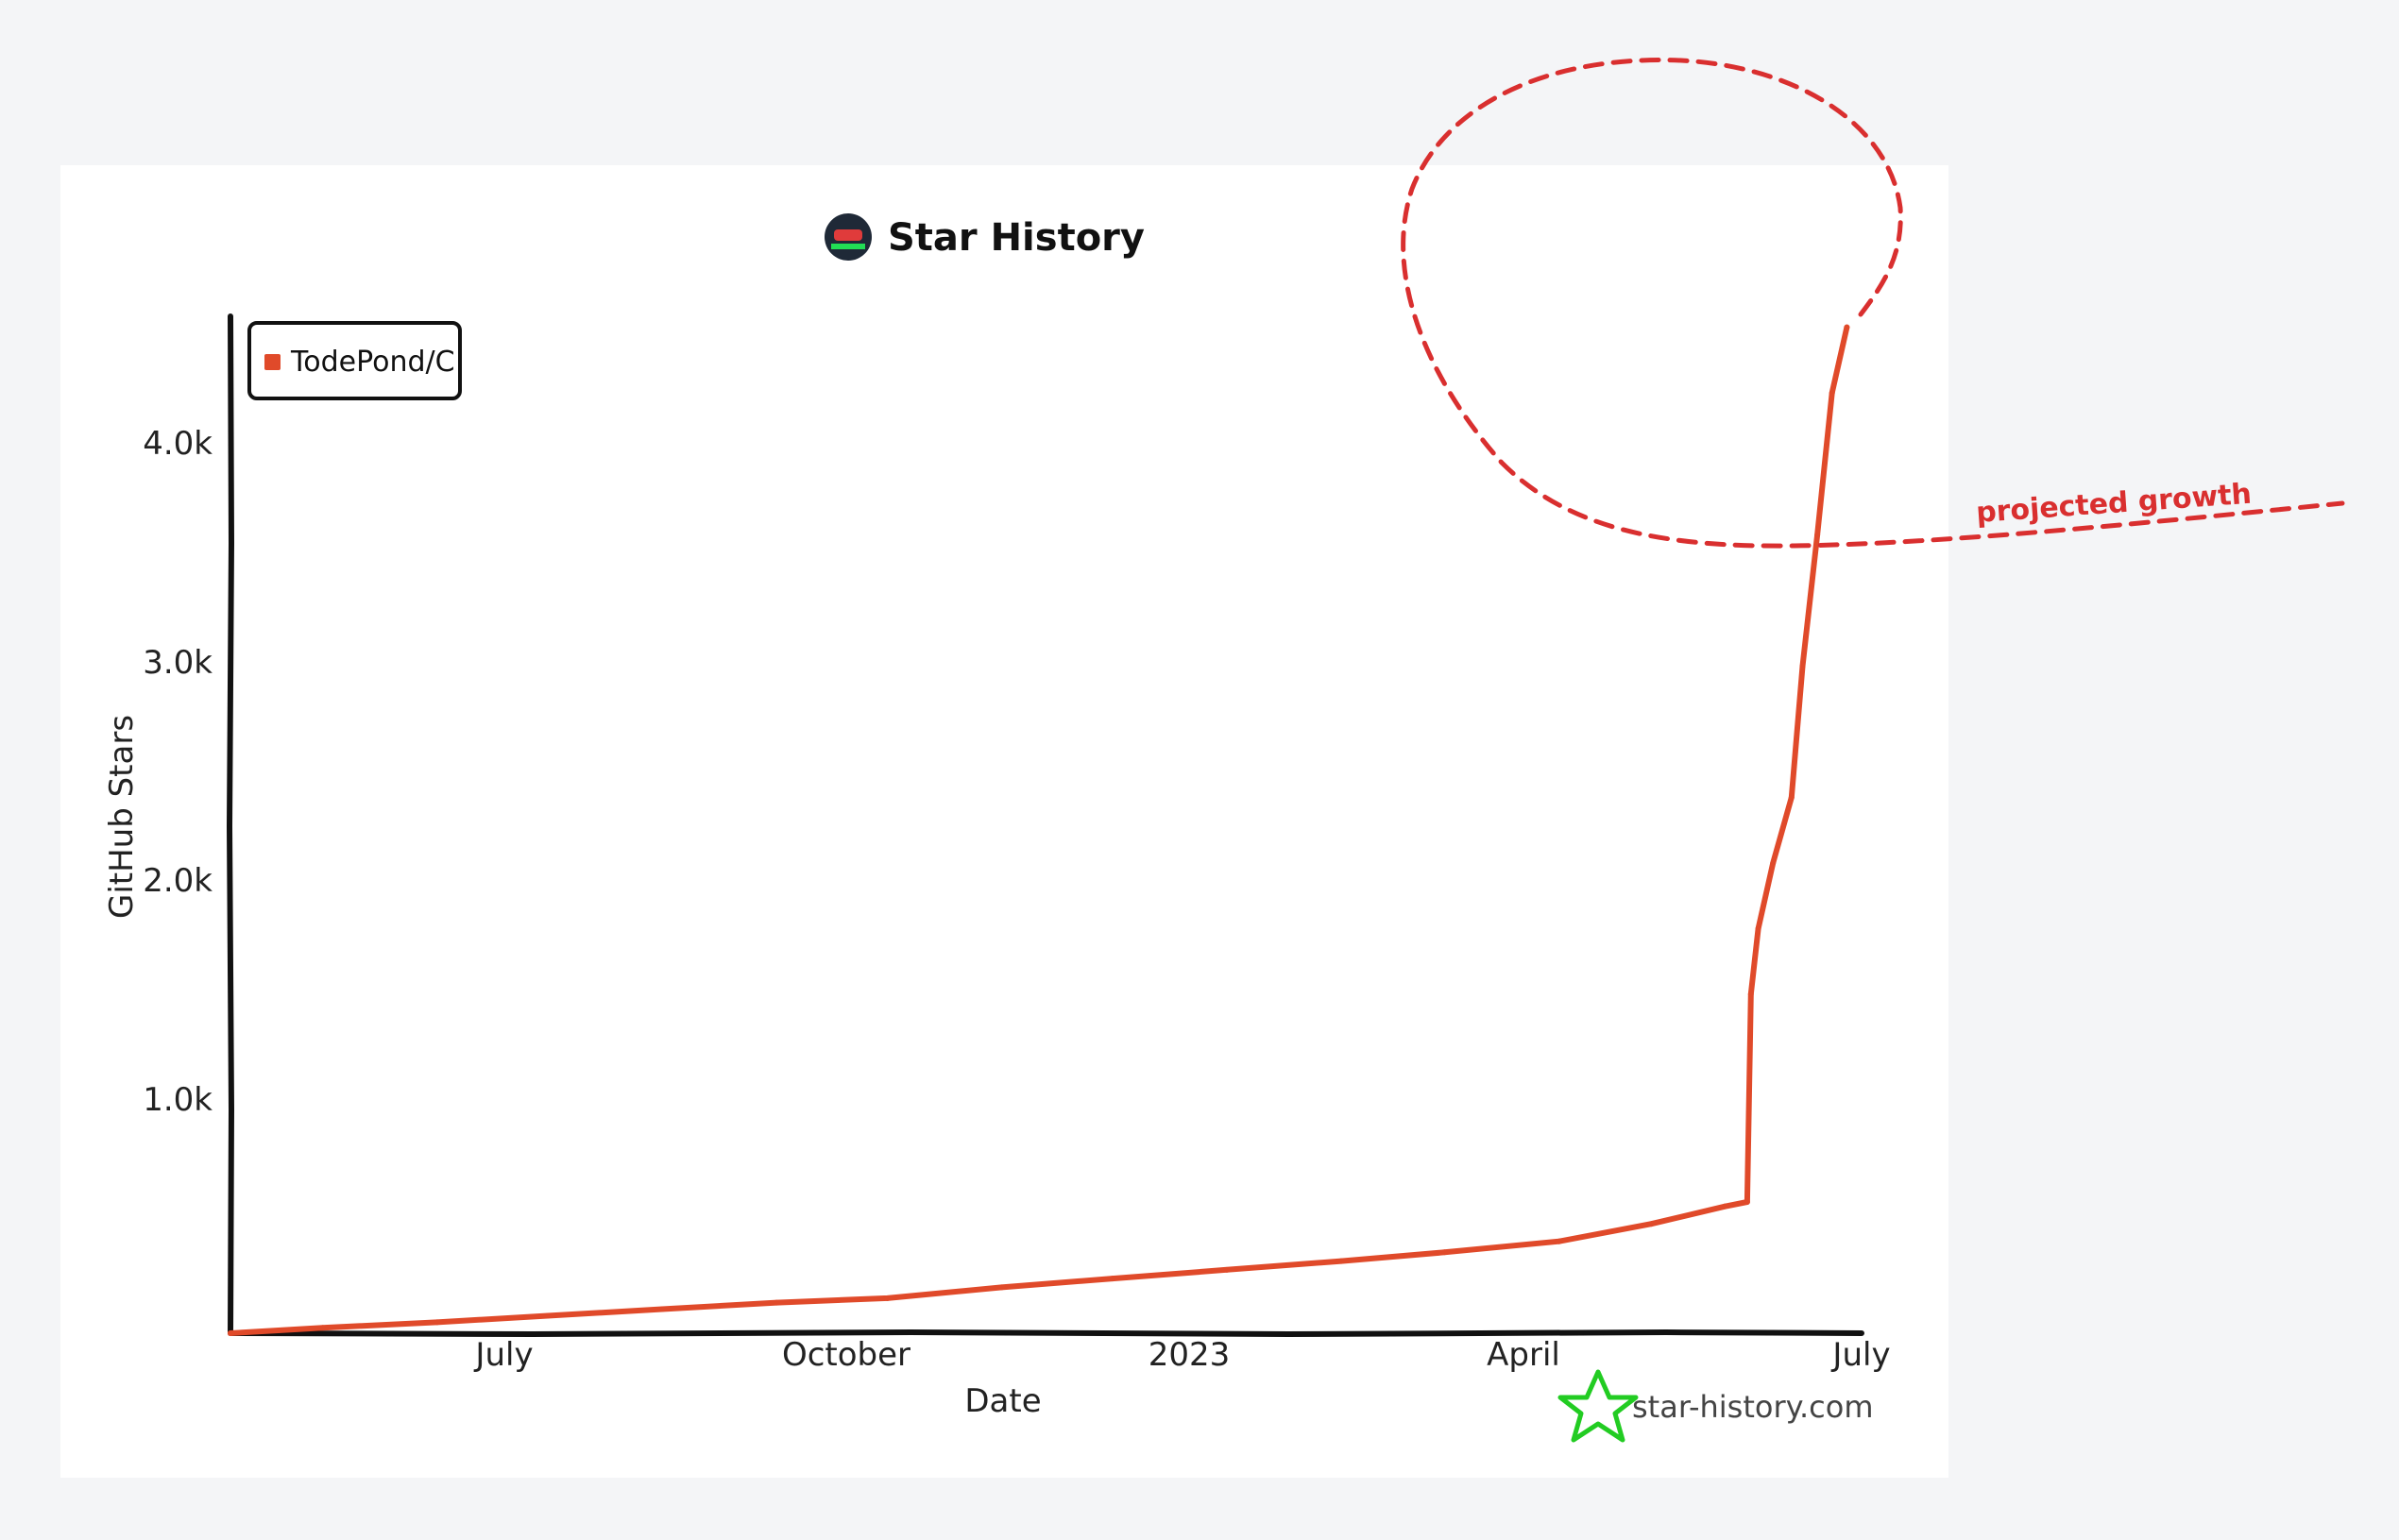 The width and height of the screenshot is (2399, 1540). Describe the element at coordinates (1524, 1355) in the screenshot. I see `x-tick-label: April` at that location.